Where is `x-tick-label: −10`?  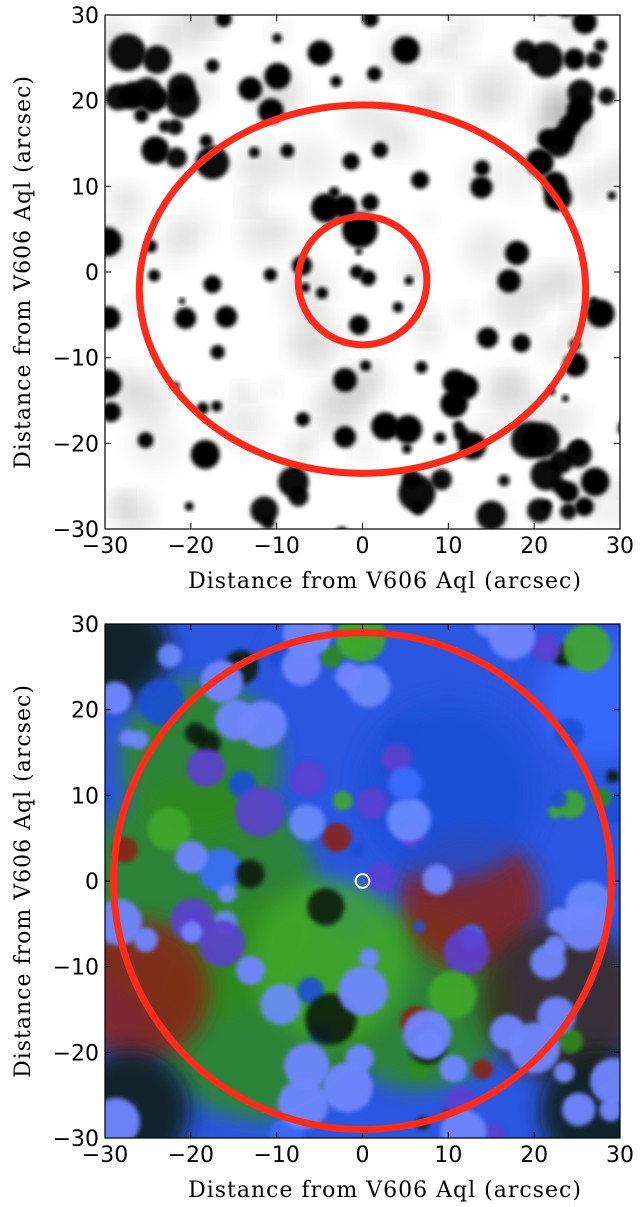 x-tick-label: −10 is located at coordinates (276, 546).